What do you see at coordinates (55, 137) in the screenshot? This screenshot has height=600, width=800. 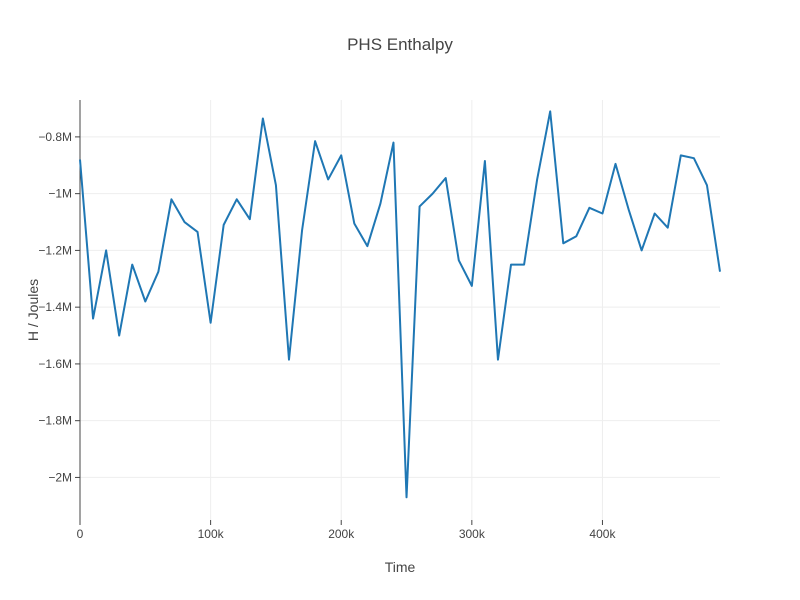 I see `y-tick-label: −0.8M` at bounding box center [55, 137].